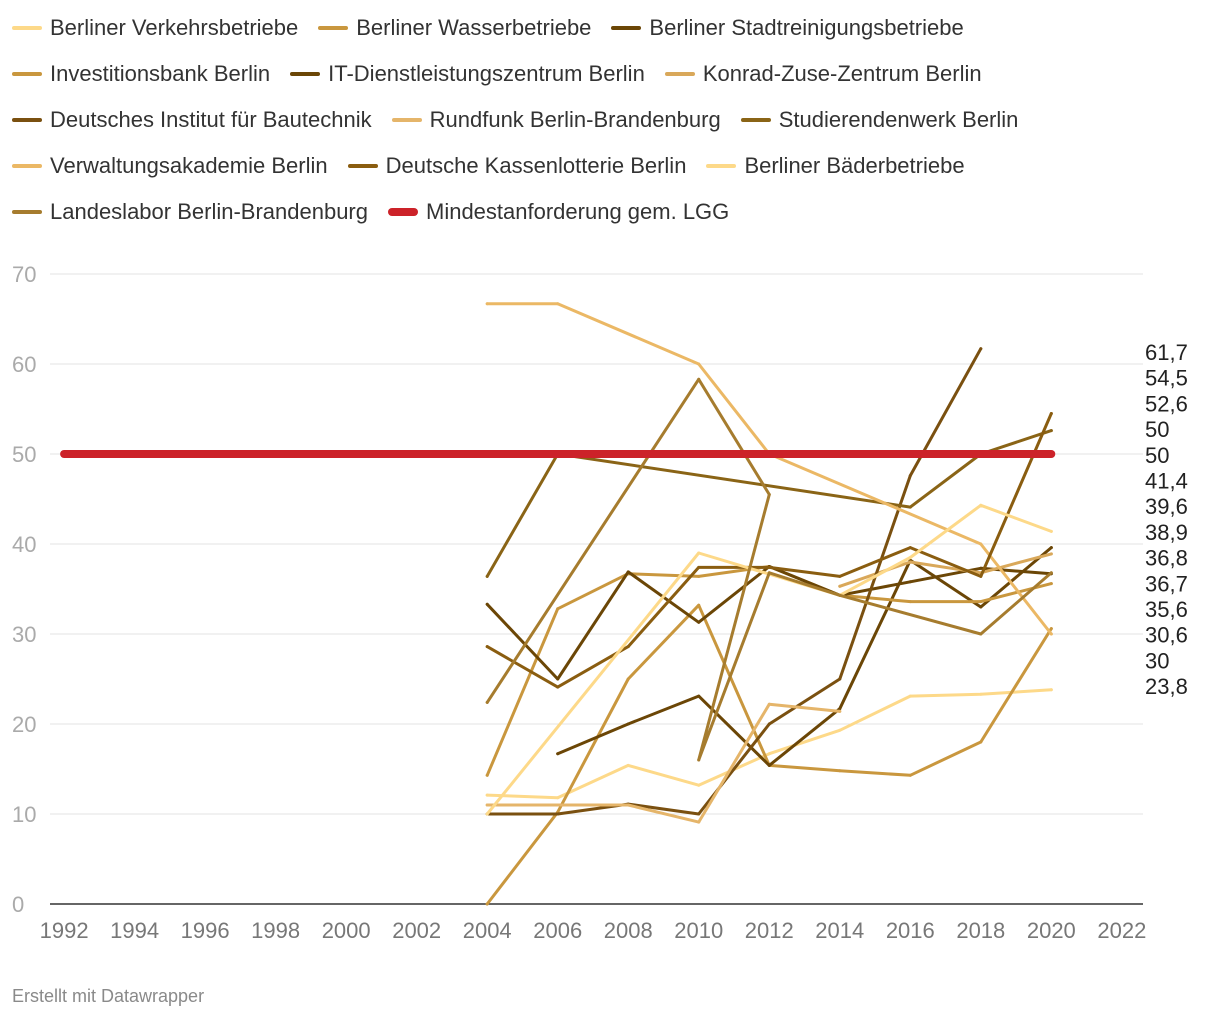 This screenshot has height=1020, width=1220. What do you see at coordinates (578, 211) in the screenshot?
I see `legend-label: Mindestanforderung gem. LGG` at bounding box center [578, 211].